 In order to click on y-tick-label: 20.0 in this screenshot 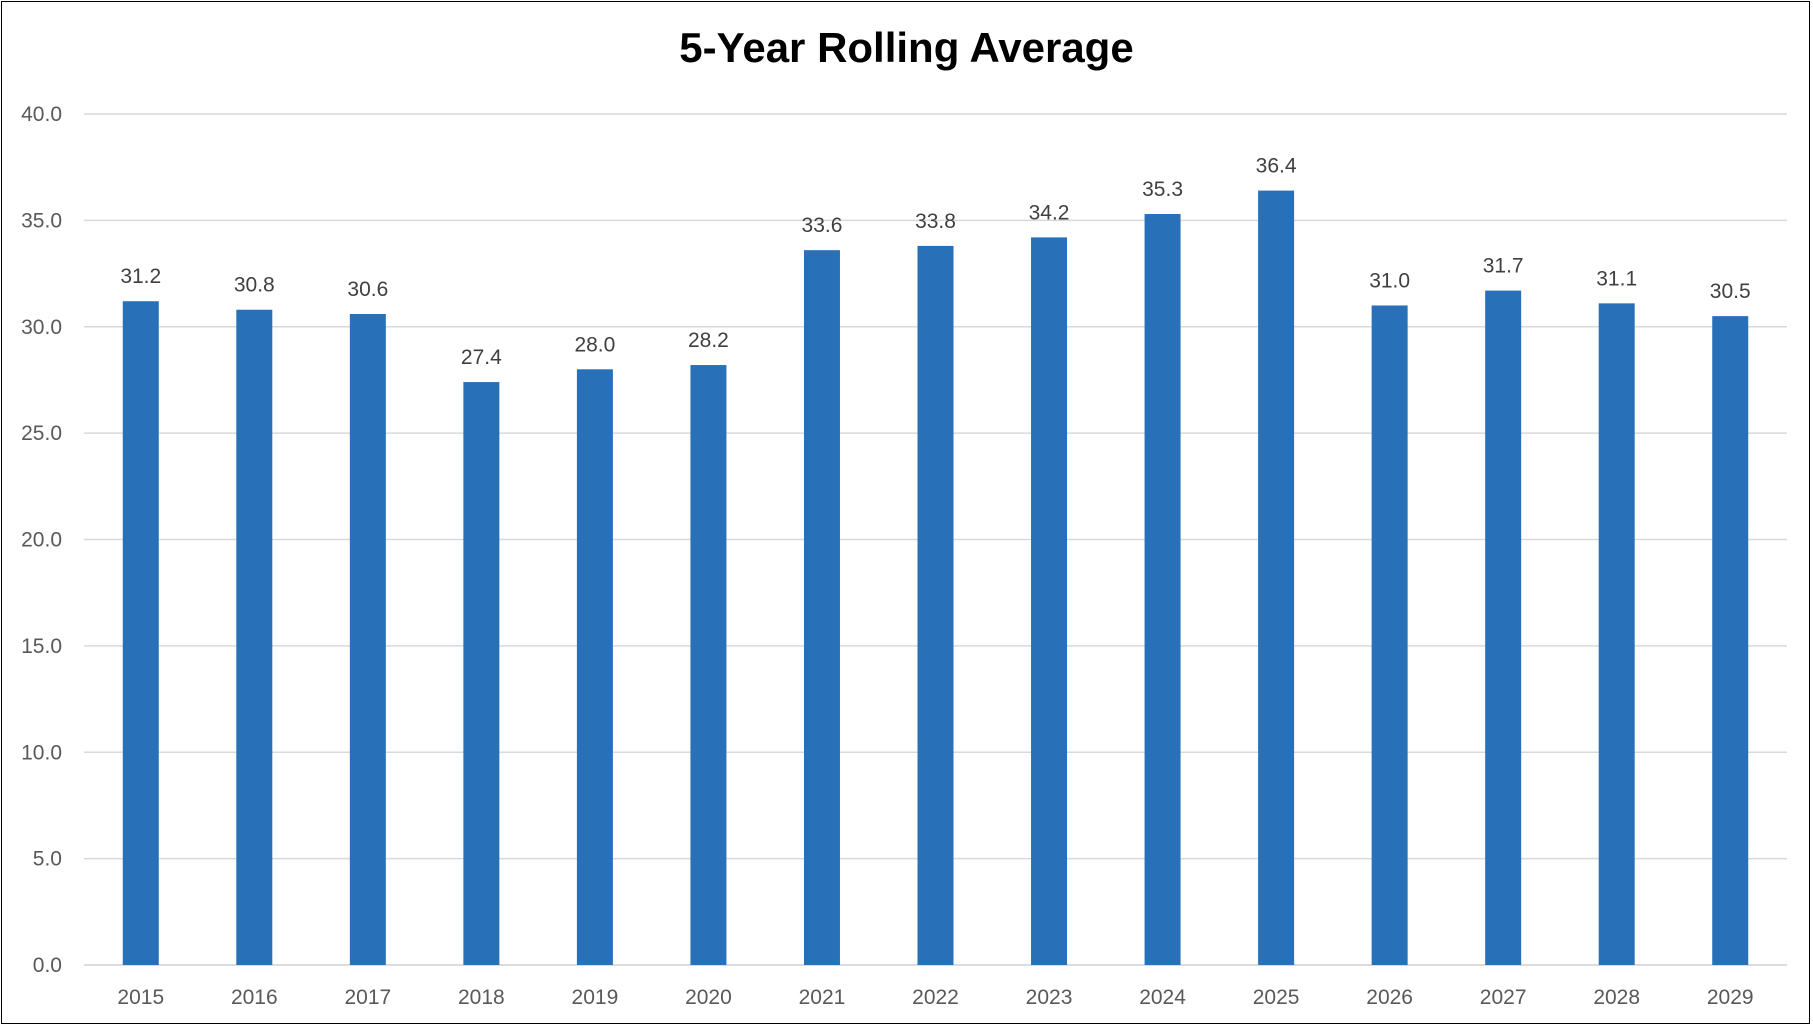, I will do `click(41, 540)`.